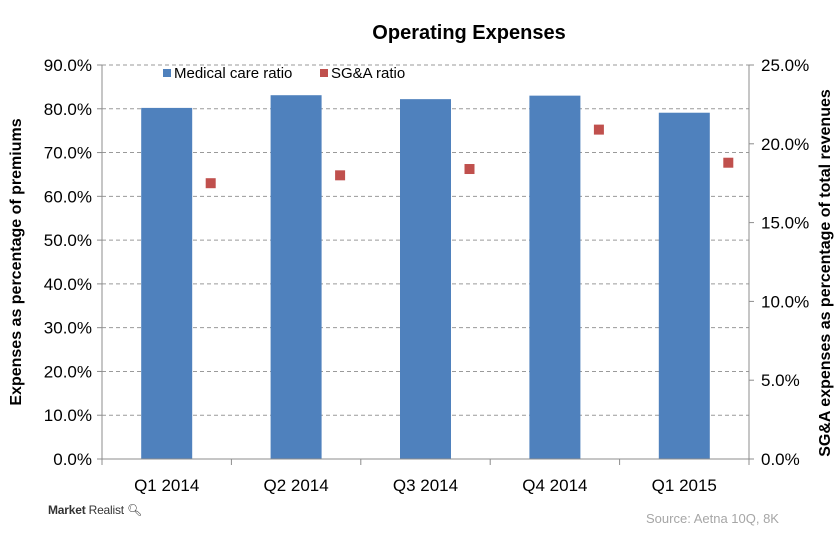 Image resolution: width=839 pixels, height=535 pixels. What do you see at coordinates (780, 380) in the screenshot?
I see `y2-tick-label: 5.0%` at bounding box center [780, 380].